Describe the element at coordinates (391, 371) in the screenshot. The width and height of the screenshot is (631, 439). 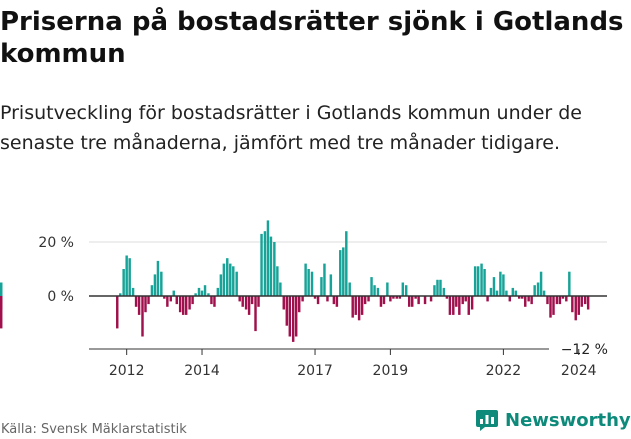
I see `x-tick-label: 2019` at that location.